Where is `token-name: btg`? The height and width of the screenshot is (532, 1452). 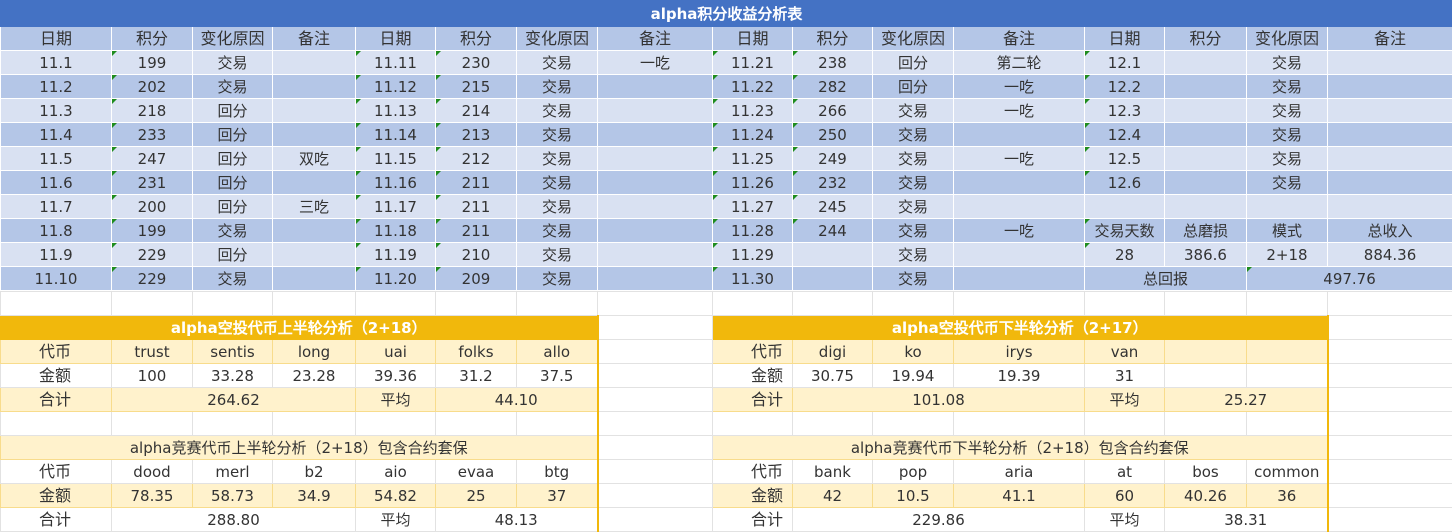 token-name: btg is located at coordinates (557, 472).